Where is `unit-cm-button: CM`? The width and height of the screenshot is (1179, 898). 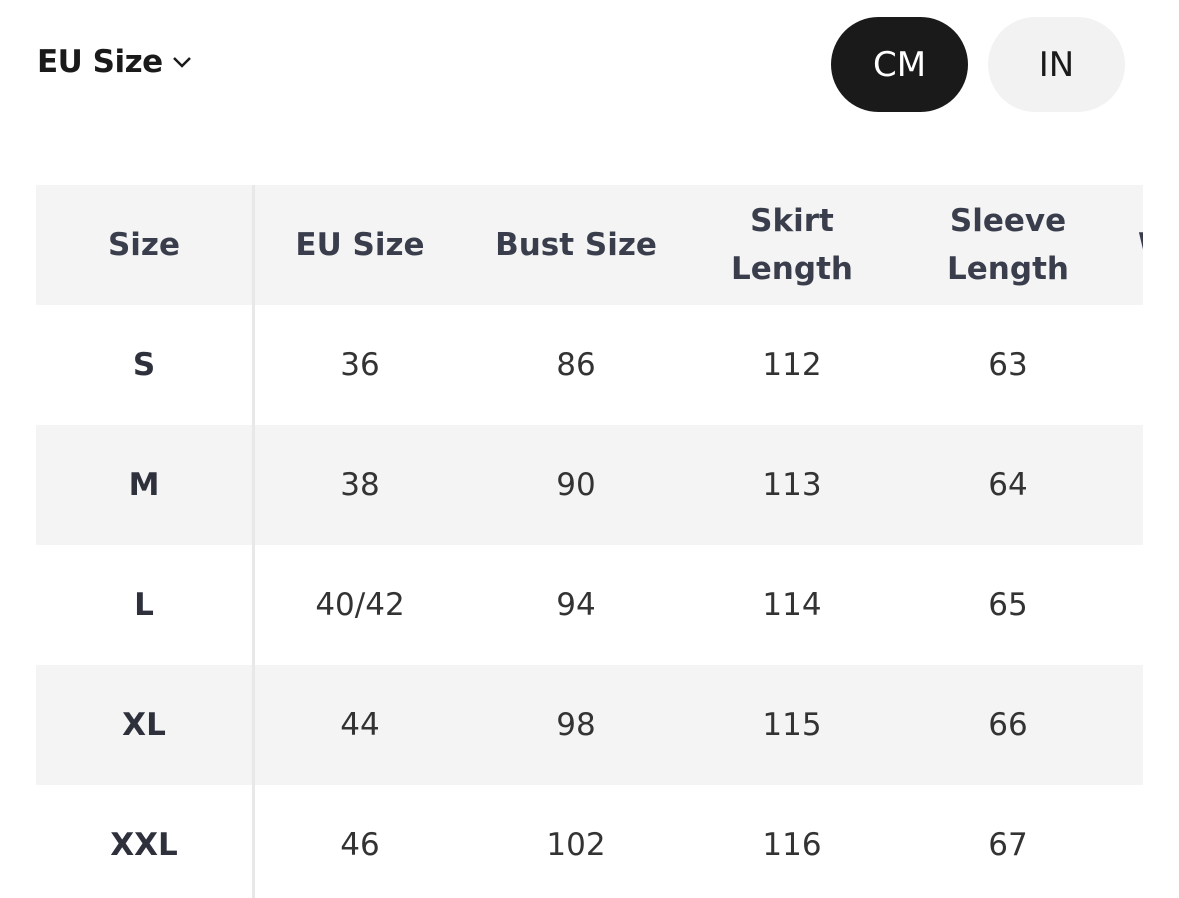 unit-cm-button: CM is located at coordinates (899, 64).